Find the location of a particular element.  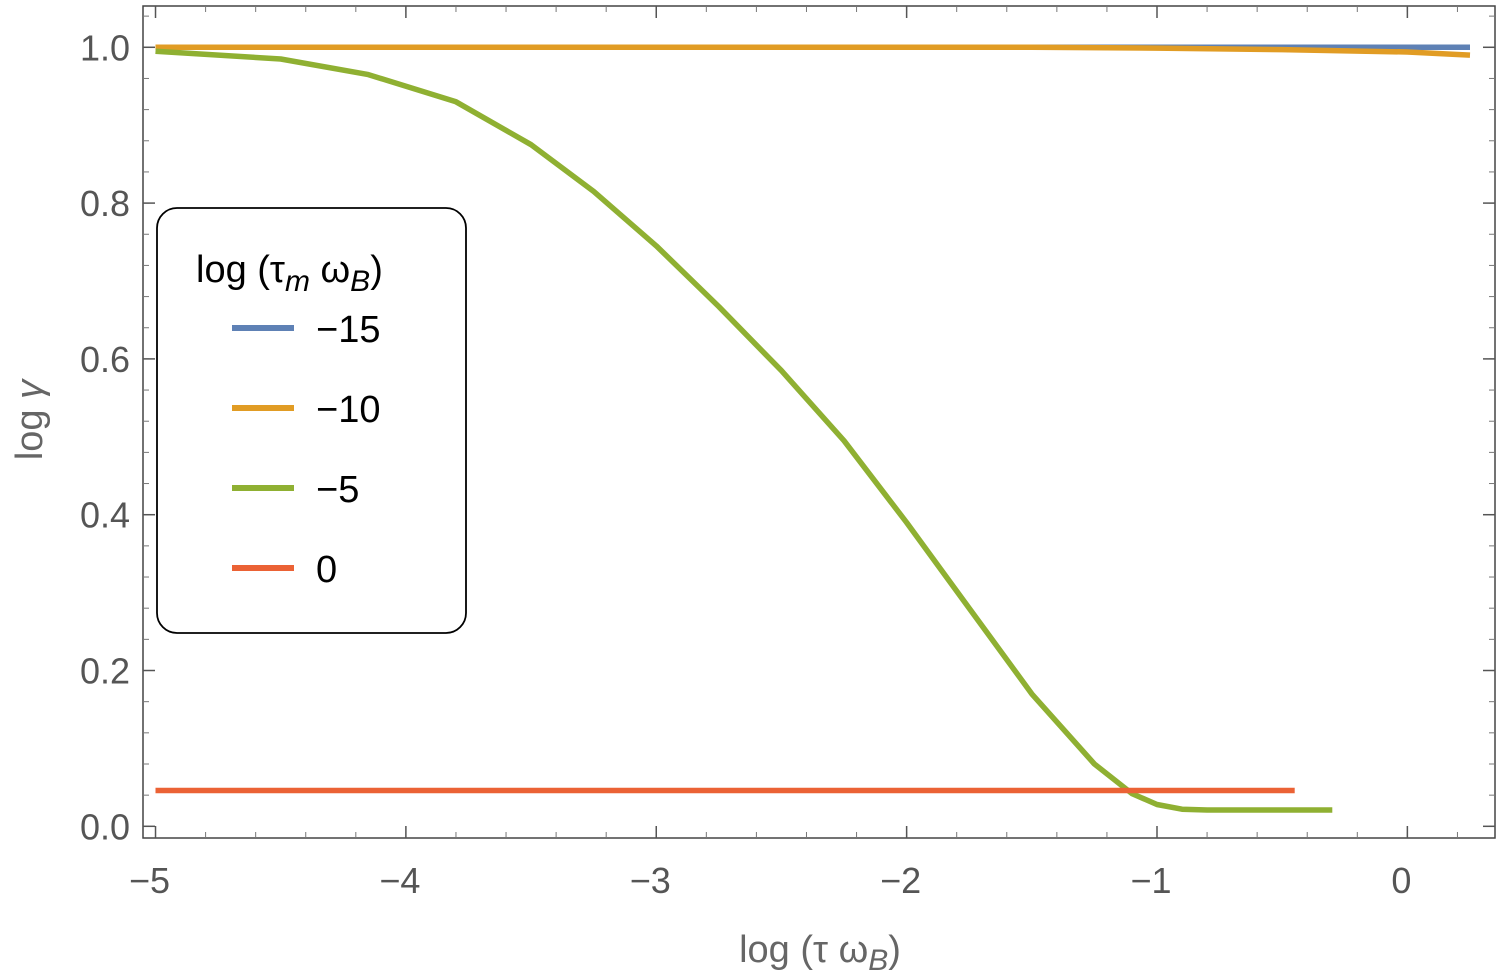

x-tick-label: −3 is located at coordinates (650, 880).